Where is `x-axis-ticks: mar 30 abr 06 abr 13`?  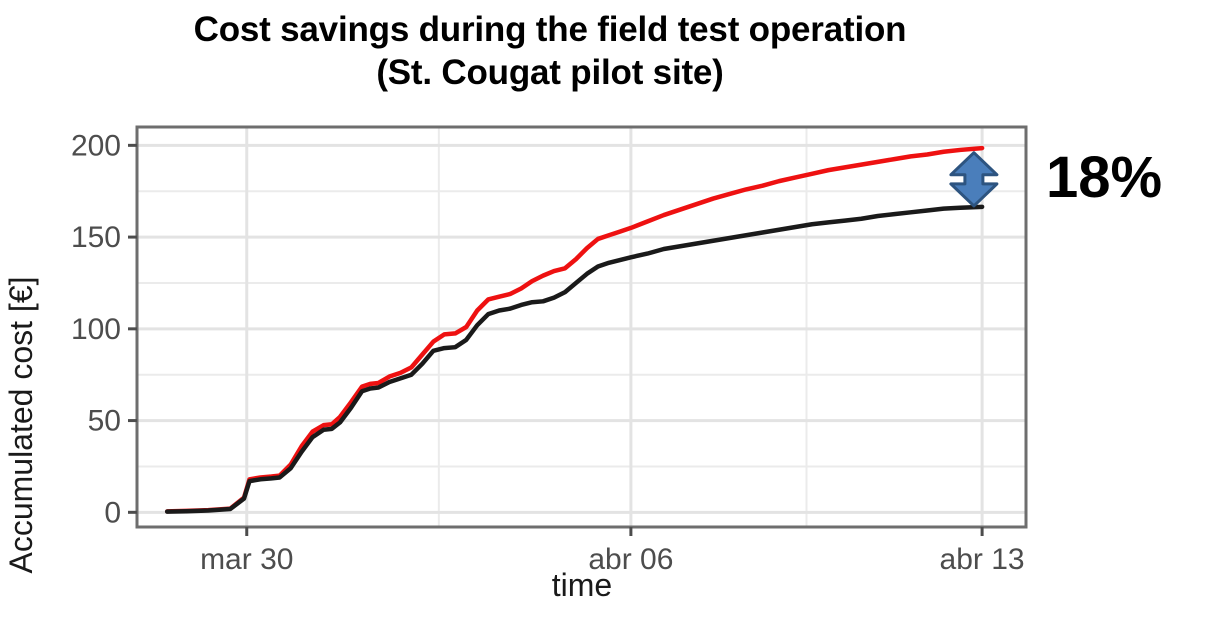 x-axis-ticks: mar 30 abr 06 abr 13 is located at coordinates (612, 551).